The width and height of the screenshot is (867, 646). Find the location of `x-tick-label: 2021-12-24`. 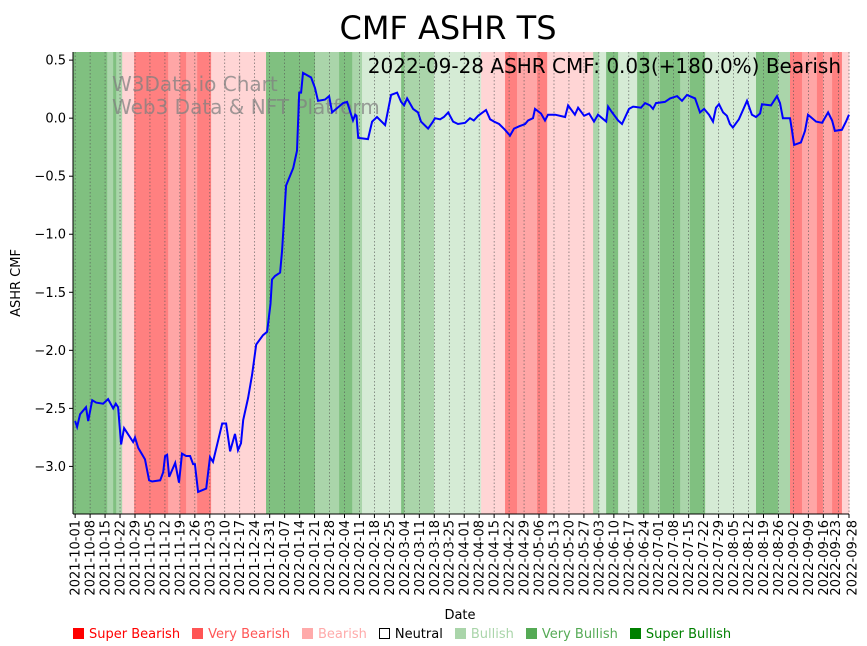

x-tick-label: 2021-12-24 is located at coordinates (255, 558).